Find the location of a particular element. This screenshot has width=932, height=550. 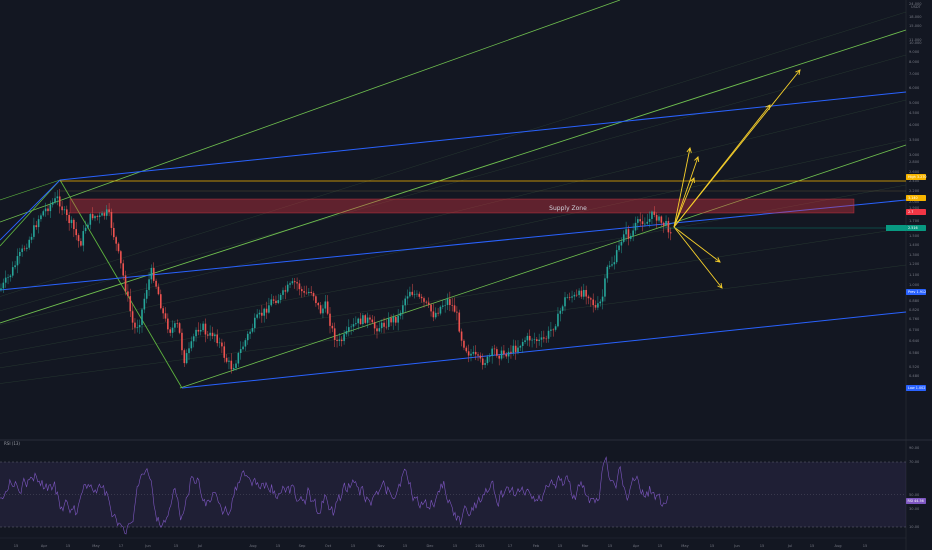

time-tick-label: Jul is located at coordinates (789, 546).